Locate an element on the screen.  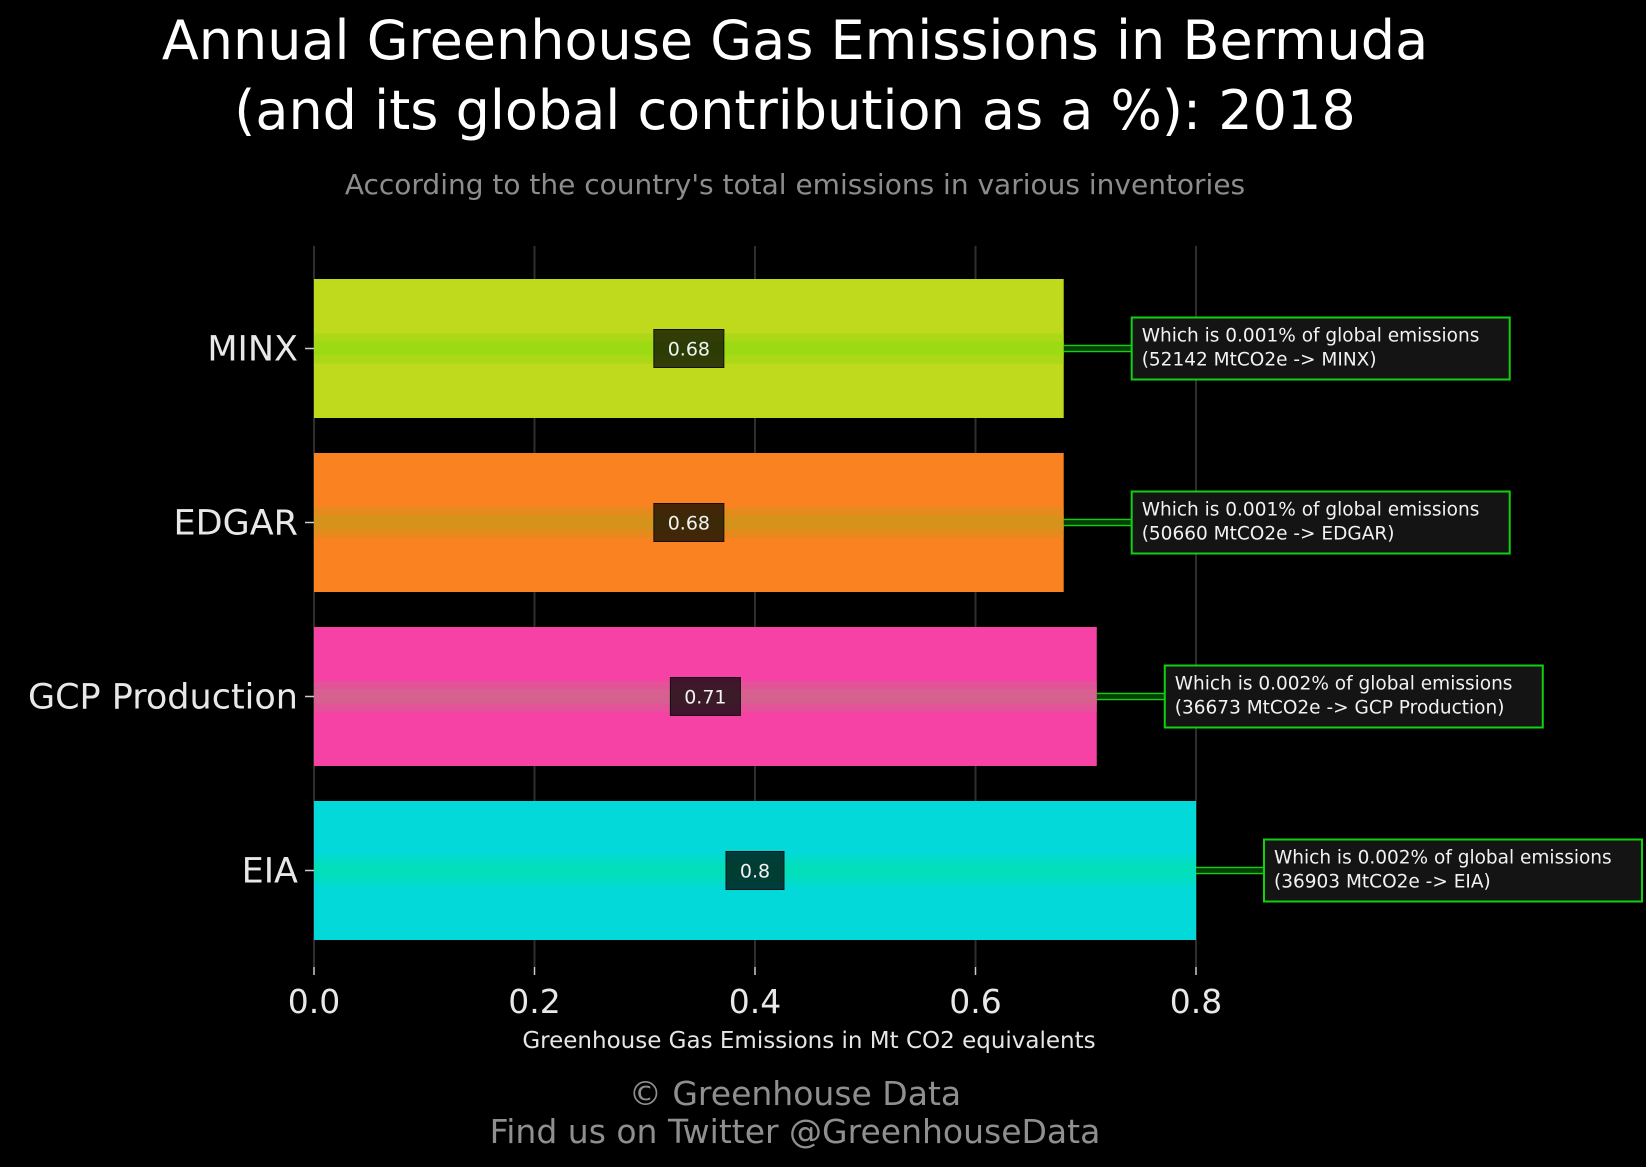
annotation-text: (50660 MtCO2e -> EDGAR) is located at coordinates (1268, 534).